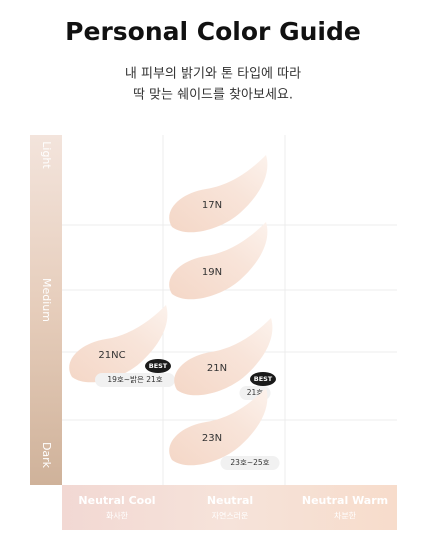 The width and height of the screenshot is (426, 546). Describe the element at coordinates (229, 507) in the screenshot. I see `tone-bar` at that location.